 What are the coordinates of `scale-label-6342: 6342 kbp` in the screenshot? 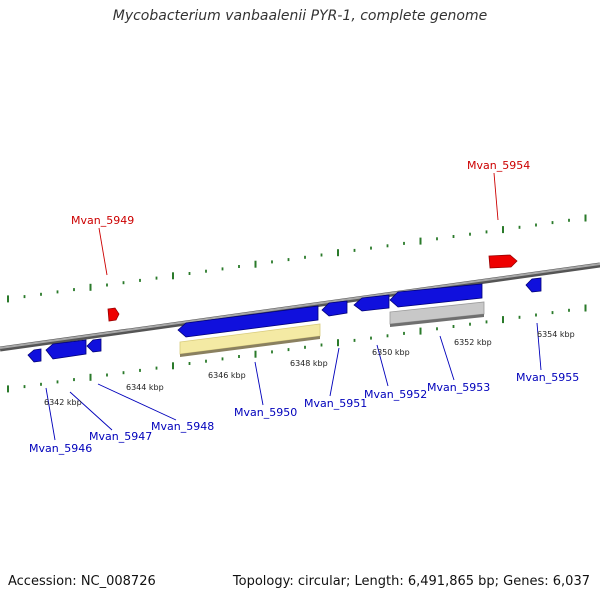 It's located at (63, 402).